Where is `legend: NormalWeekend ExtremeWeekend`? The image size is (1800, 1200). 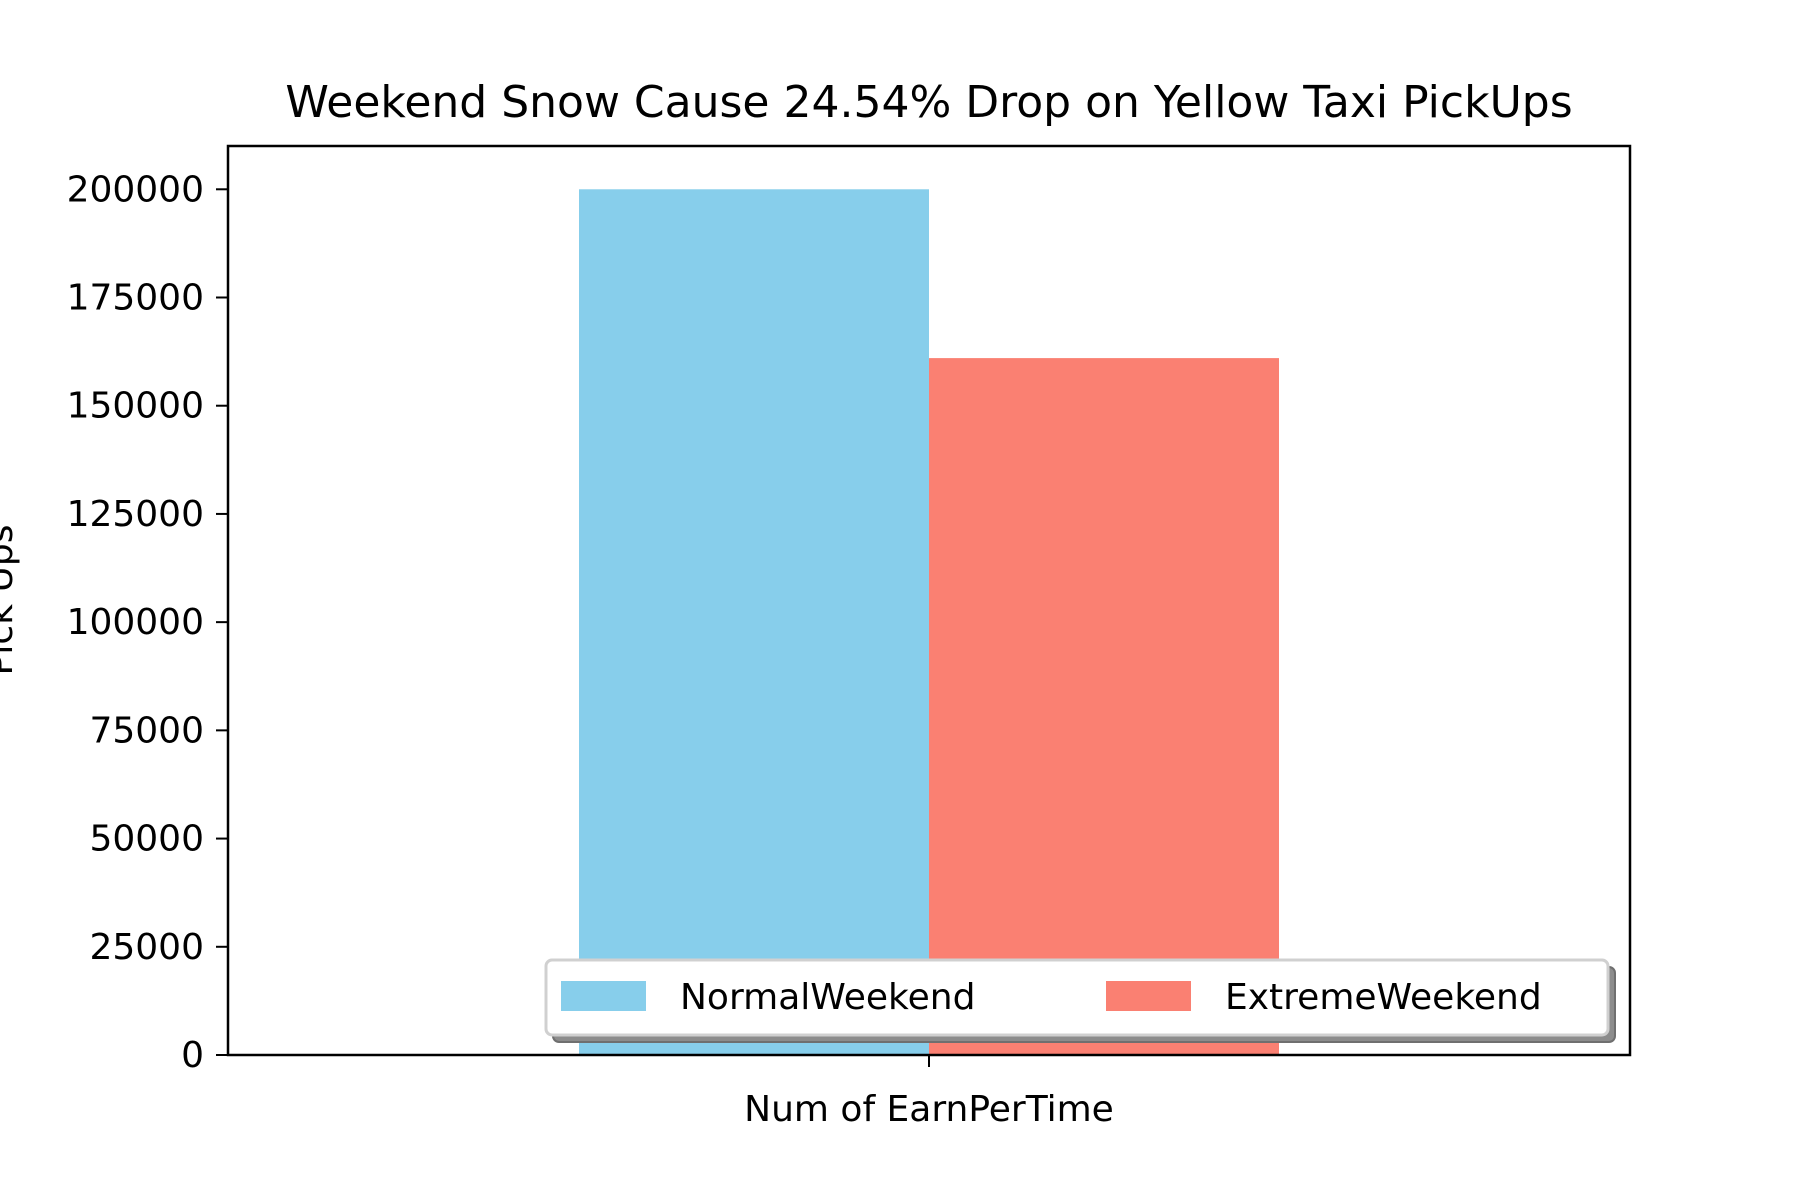
legend: NormalWeekend ExtremeWeekend is located at coordinates (1080, 1000).